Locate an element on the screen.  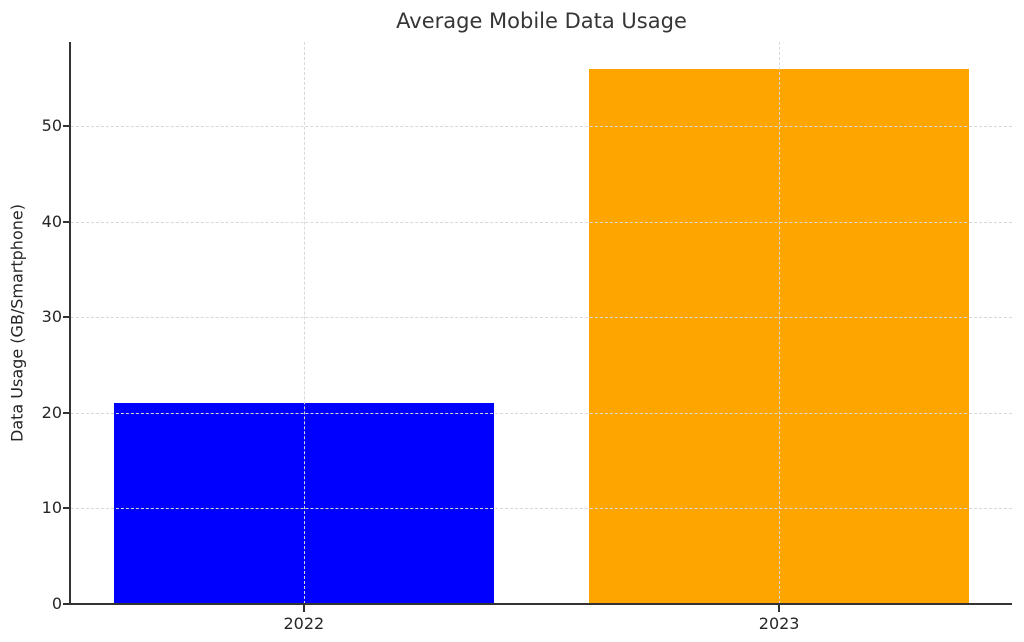
y-tick-label-10: 10 is located at coordinates (51, 508).